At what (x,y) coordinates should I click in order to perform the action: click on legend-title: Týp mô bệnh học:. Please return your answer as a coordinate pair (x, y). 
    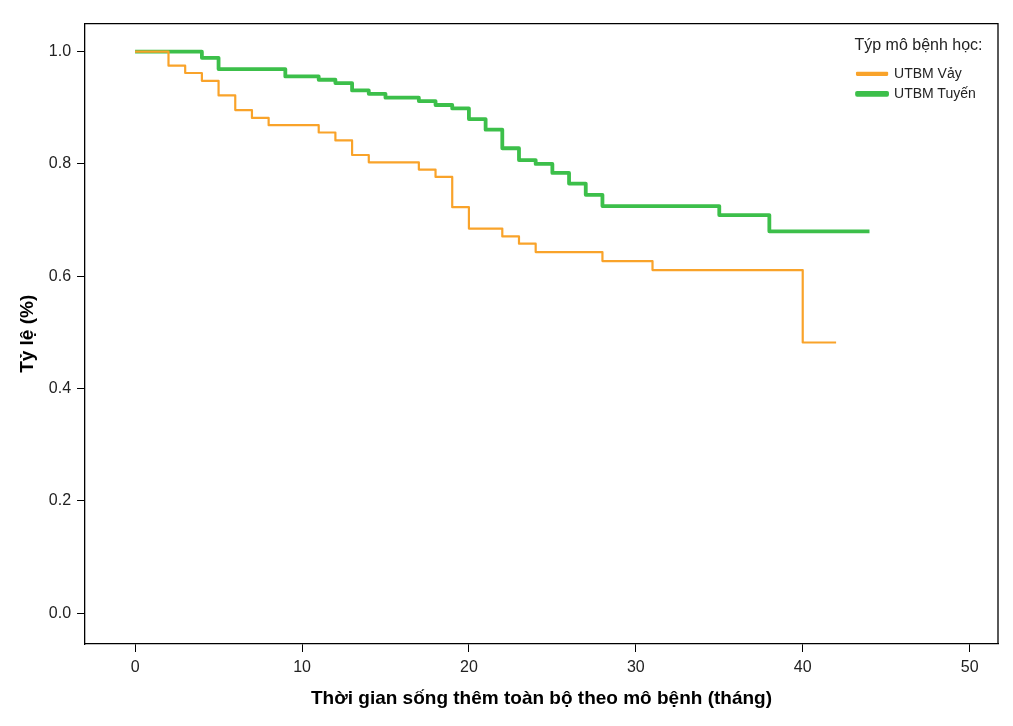
    Looking at the image, I should click on (918, 45).